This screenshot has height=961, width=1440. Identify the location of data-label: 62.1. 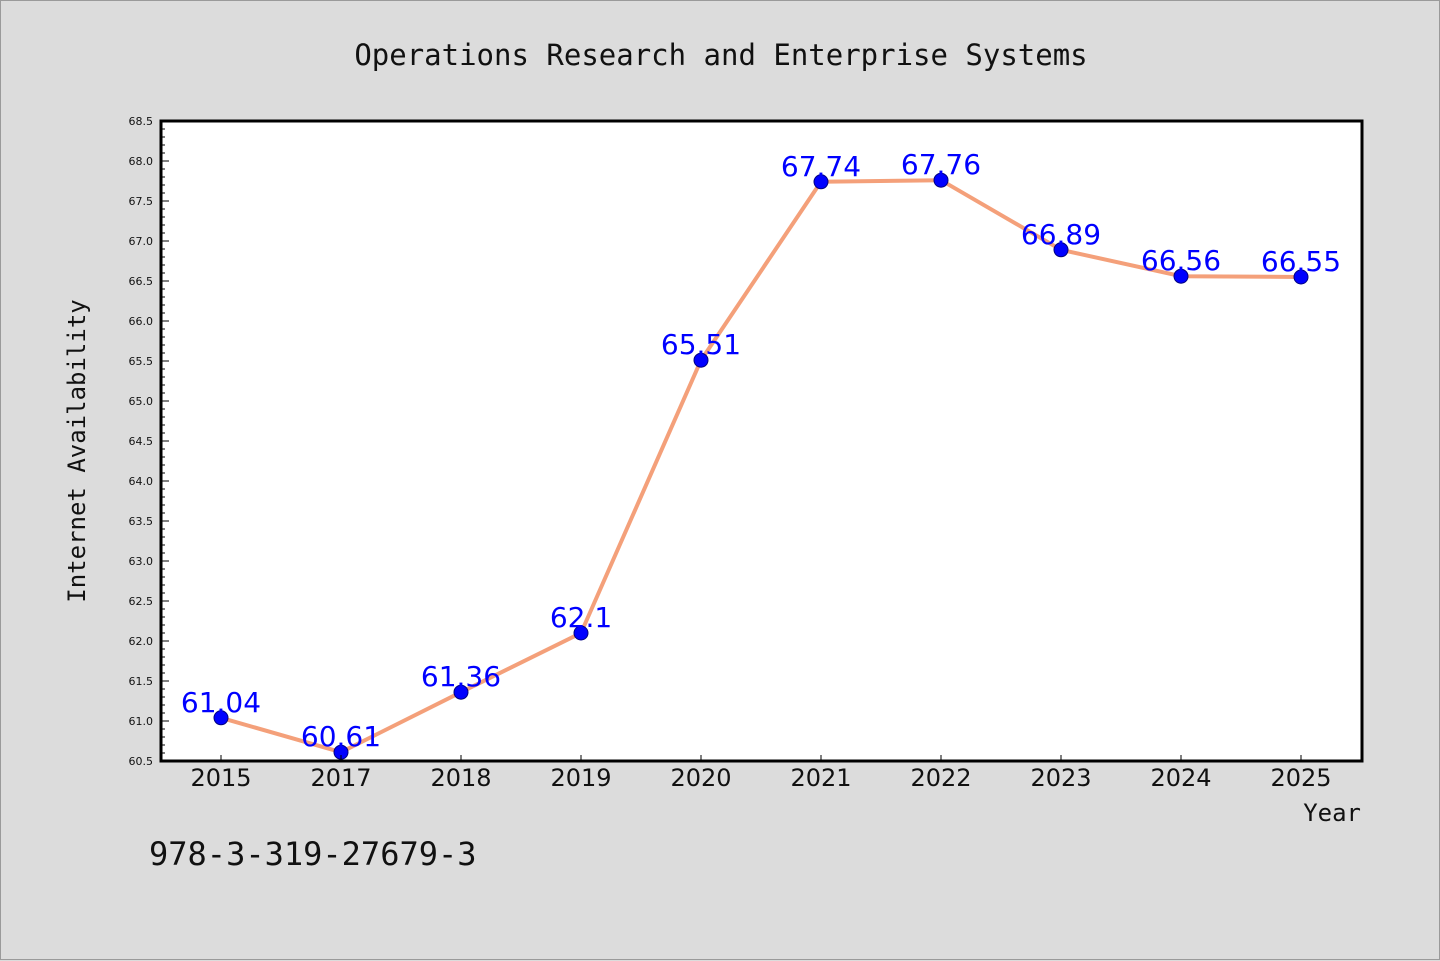
(581, 617).